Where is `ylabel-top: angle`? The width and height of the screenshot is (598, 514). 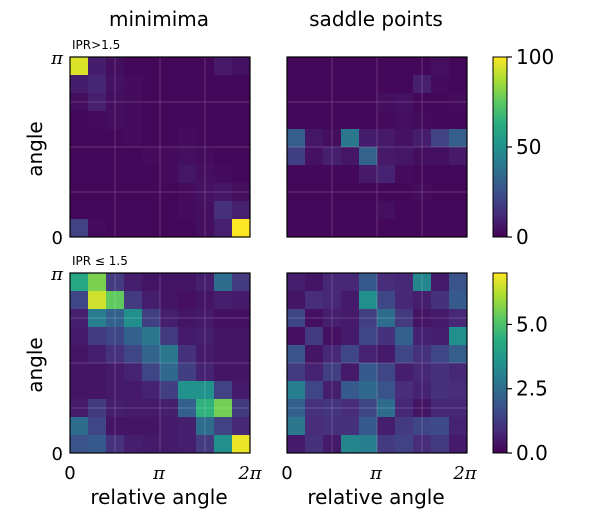 ylabel-top: angle is located at coordinates (35, 149).